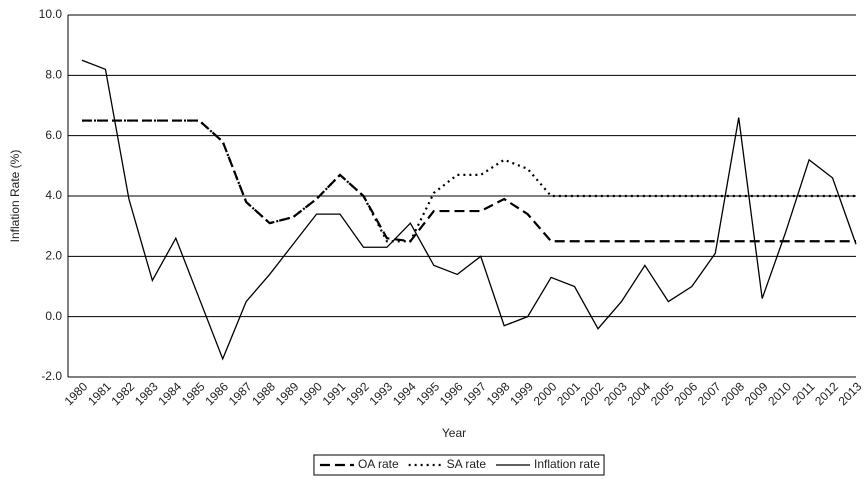 The height and width of the screenshot is (481, 865). I want to click on y-tick-label: 4.0, so click(53, 195).